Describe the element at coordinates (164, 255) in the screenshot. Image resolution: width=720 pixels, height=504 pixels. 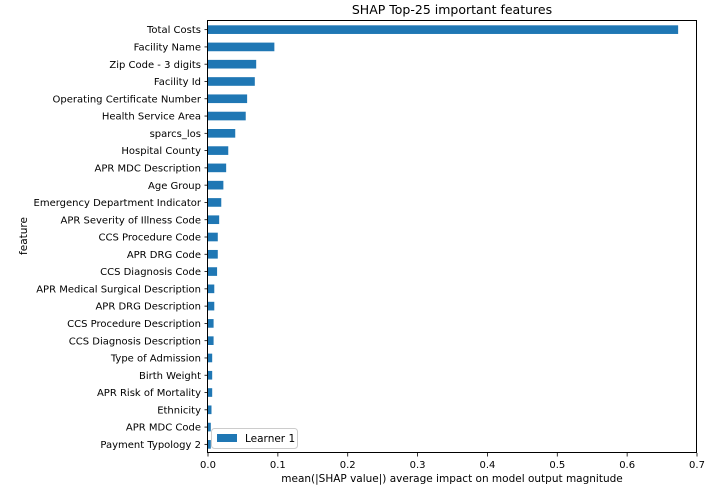
I see `y-tick-label: APR DRG Code` at that location.